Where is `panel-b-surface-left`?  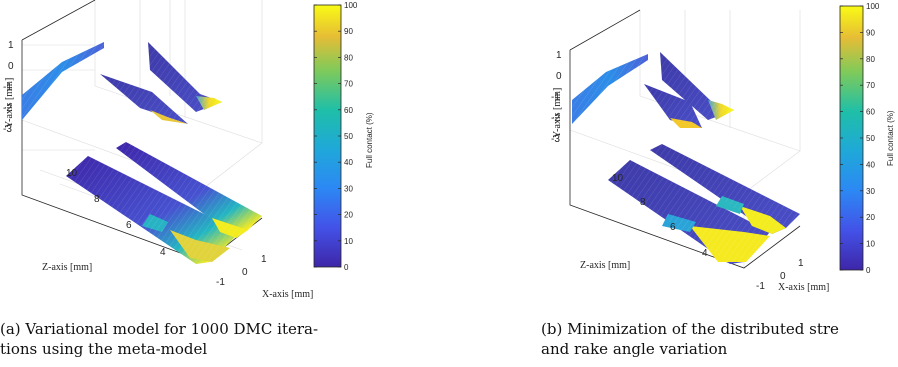 panel-b-surface-left is located at coordinates (637, 91).